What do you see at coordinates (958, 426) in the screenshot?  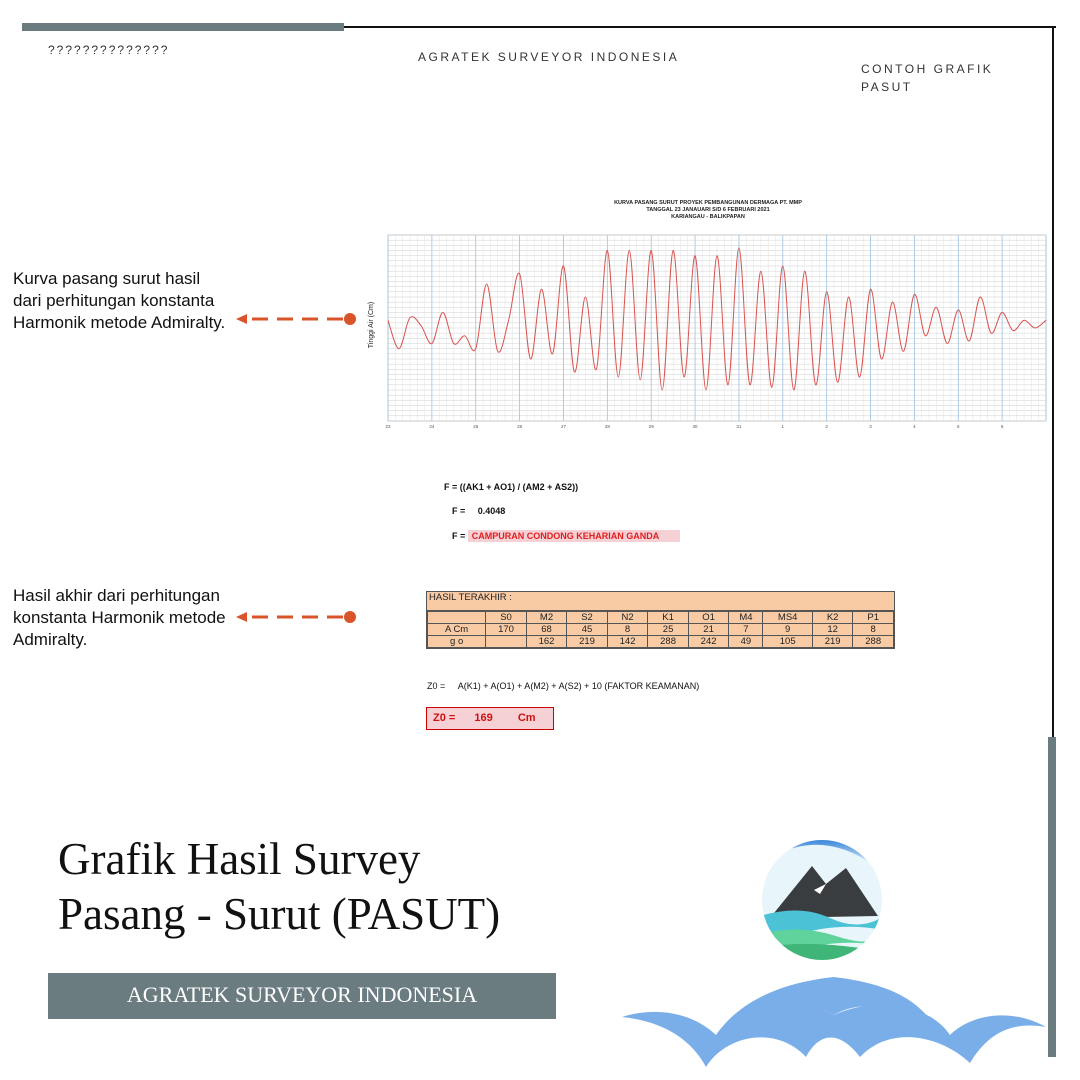 I see `chart-x-tick-label: 5` at bounding box center [958, 426].